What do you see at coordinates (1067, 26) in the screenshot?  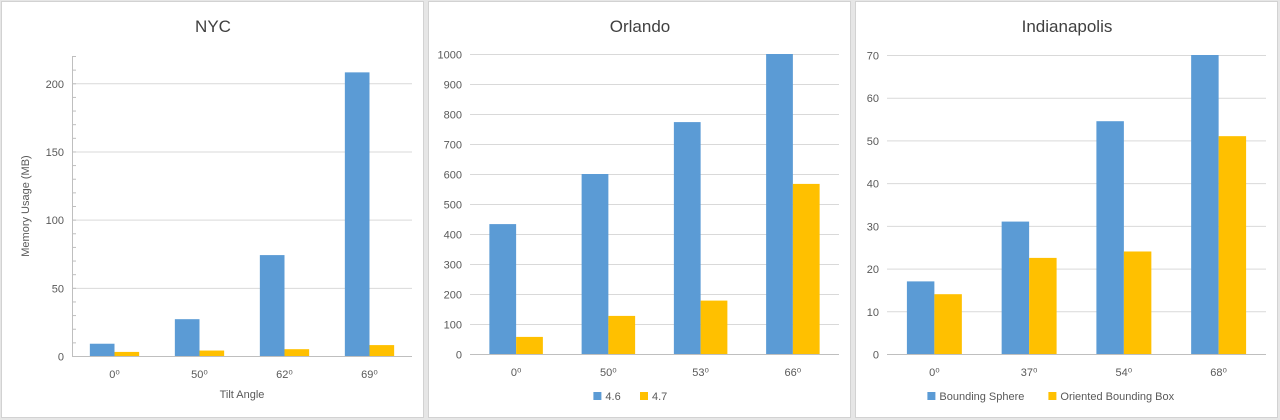 I see `chart-title: Indianapolis` at bounding box center [1067, 26].